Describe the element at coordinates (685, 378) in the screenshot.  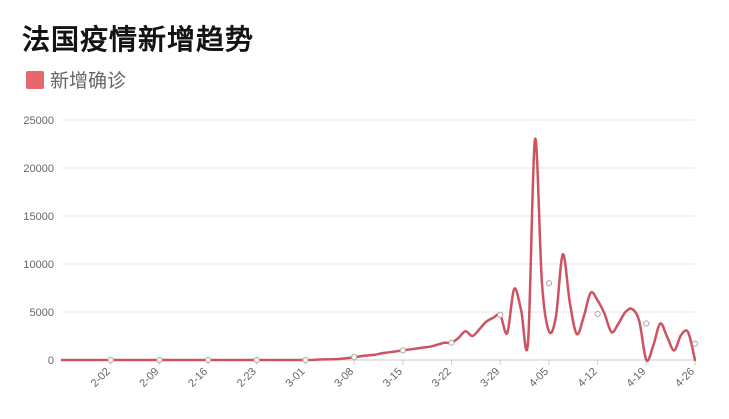
I see `x-tick-label: 4-26` at that location.